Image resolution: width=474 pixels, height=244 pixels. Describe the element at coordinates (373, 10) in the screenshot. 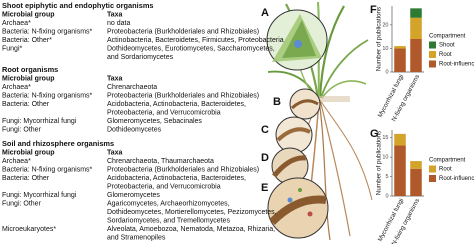

I see `panel-label: F` at that location.